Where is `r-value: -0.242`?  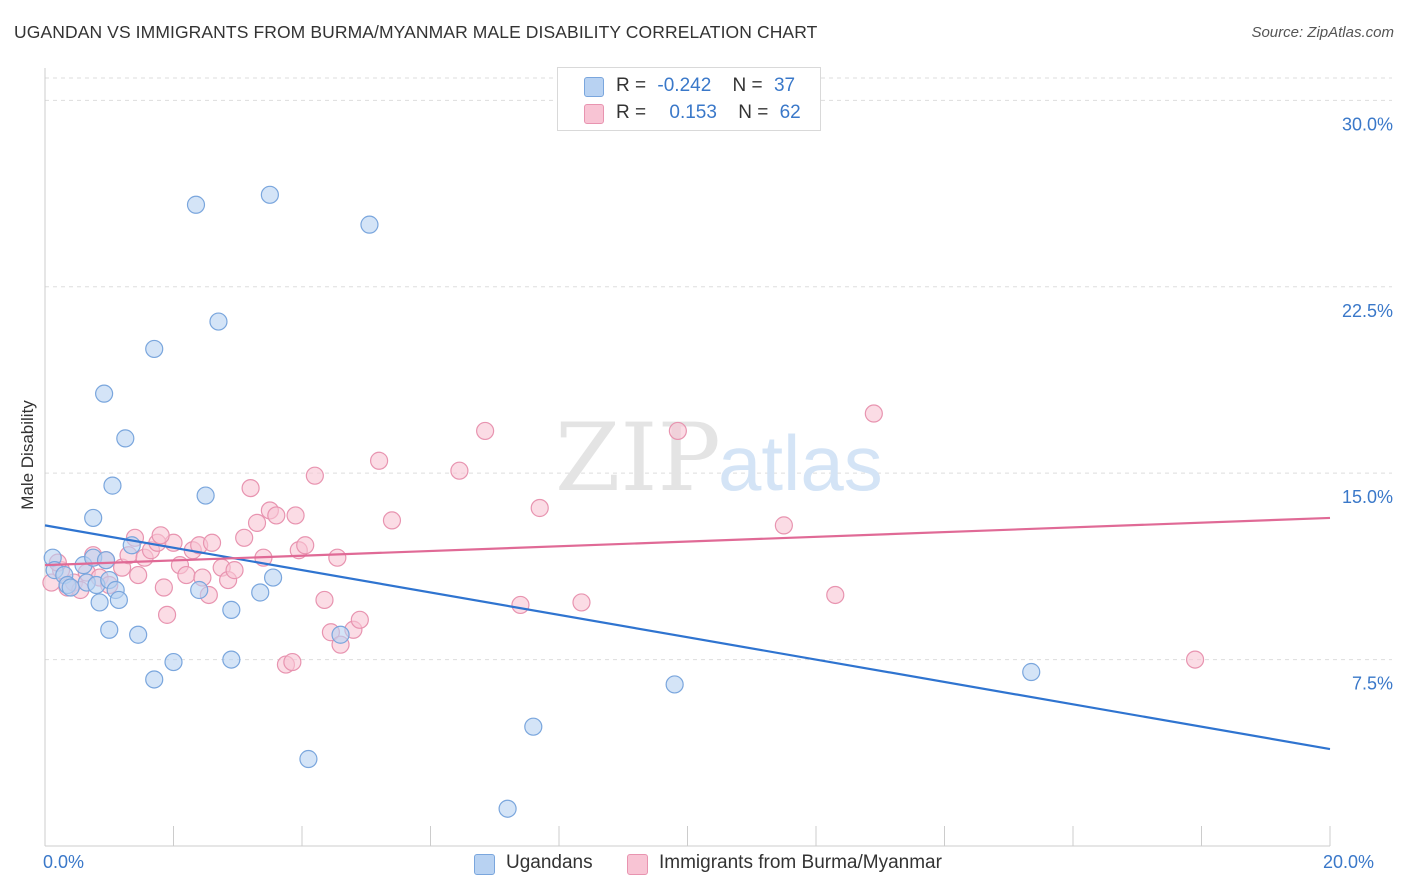 r-value: -0.242 is located at coordinates (684, 85).